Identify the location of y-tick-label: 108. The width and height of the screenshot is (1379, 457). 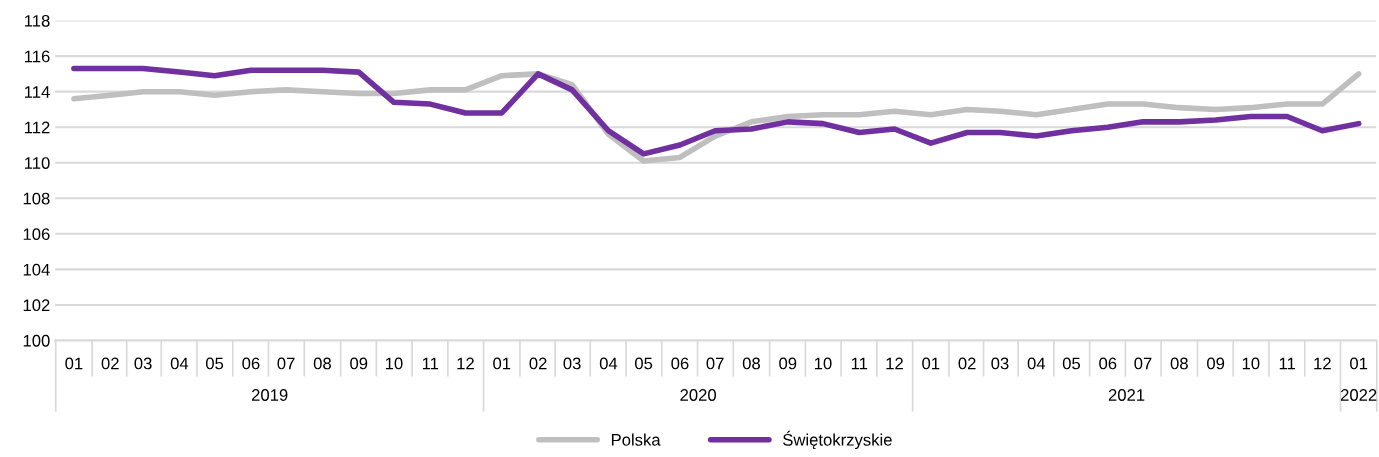
(36, 198).